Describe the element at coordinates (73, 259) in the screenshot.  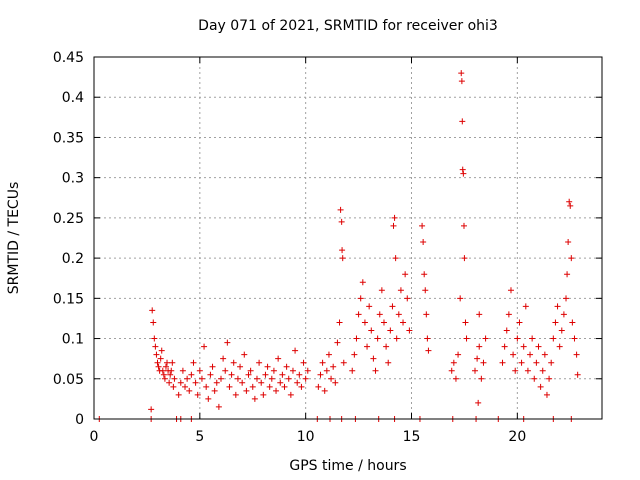
I see `y-tick-label: 0.2` at that location.